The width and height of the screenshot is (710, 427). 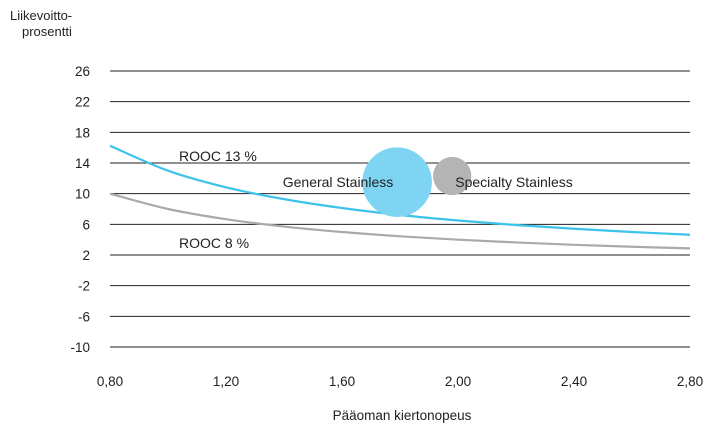 What do you see at coordinates (83, 163) in the screenshot?
I see `y-tick-label: 14` at bounding box center [83, 163].